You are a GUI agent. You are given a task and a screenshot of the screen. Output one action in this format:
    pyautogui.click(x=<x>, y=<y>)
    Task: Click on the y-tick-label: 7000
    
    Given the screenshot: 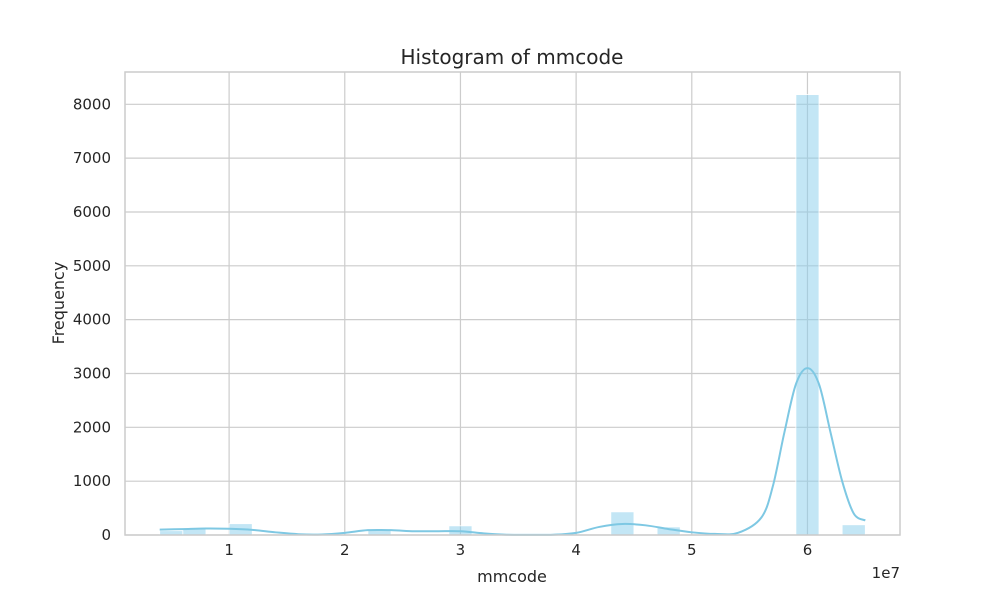 What is the action you would take?
    pyautogui.click(x=92, y=158)
    